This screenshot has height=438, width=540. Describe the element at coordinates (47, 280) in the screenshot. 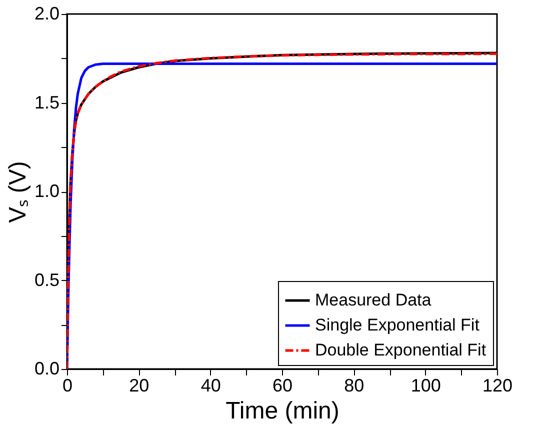

I see `y-tick-label: 0.5` at that location.